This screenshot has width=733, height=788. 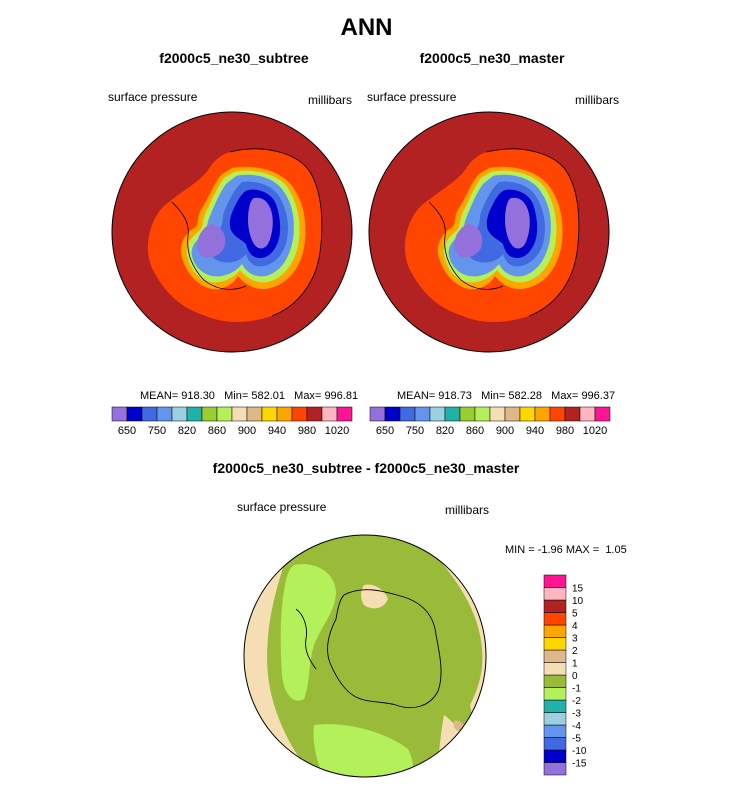 What do you see at coordinates (566, 550) in the screenshot?
I see `diff-panel-minmax: MIN = -1.96 MAX = 1.05` at bounding box center [566, 550].